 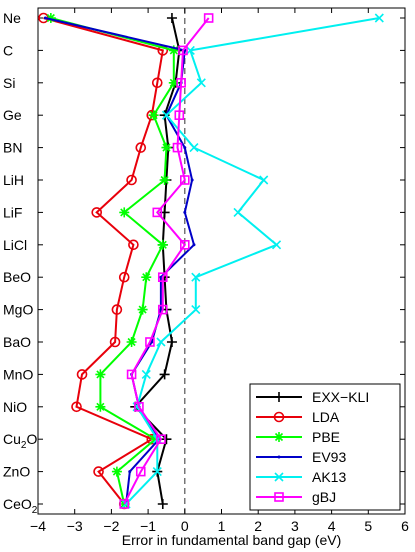 I want to click on y-category-label: BaO, so click(x=17, y=342).